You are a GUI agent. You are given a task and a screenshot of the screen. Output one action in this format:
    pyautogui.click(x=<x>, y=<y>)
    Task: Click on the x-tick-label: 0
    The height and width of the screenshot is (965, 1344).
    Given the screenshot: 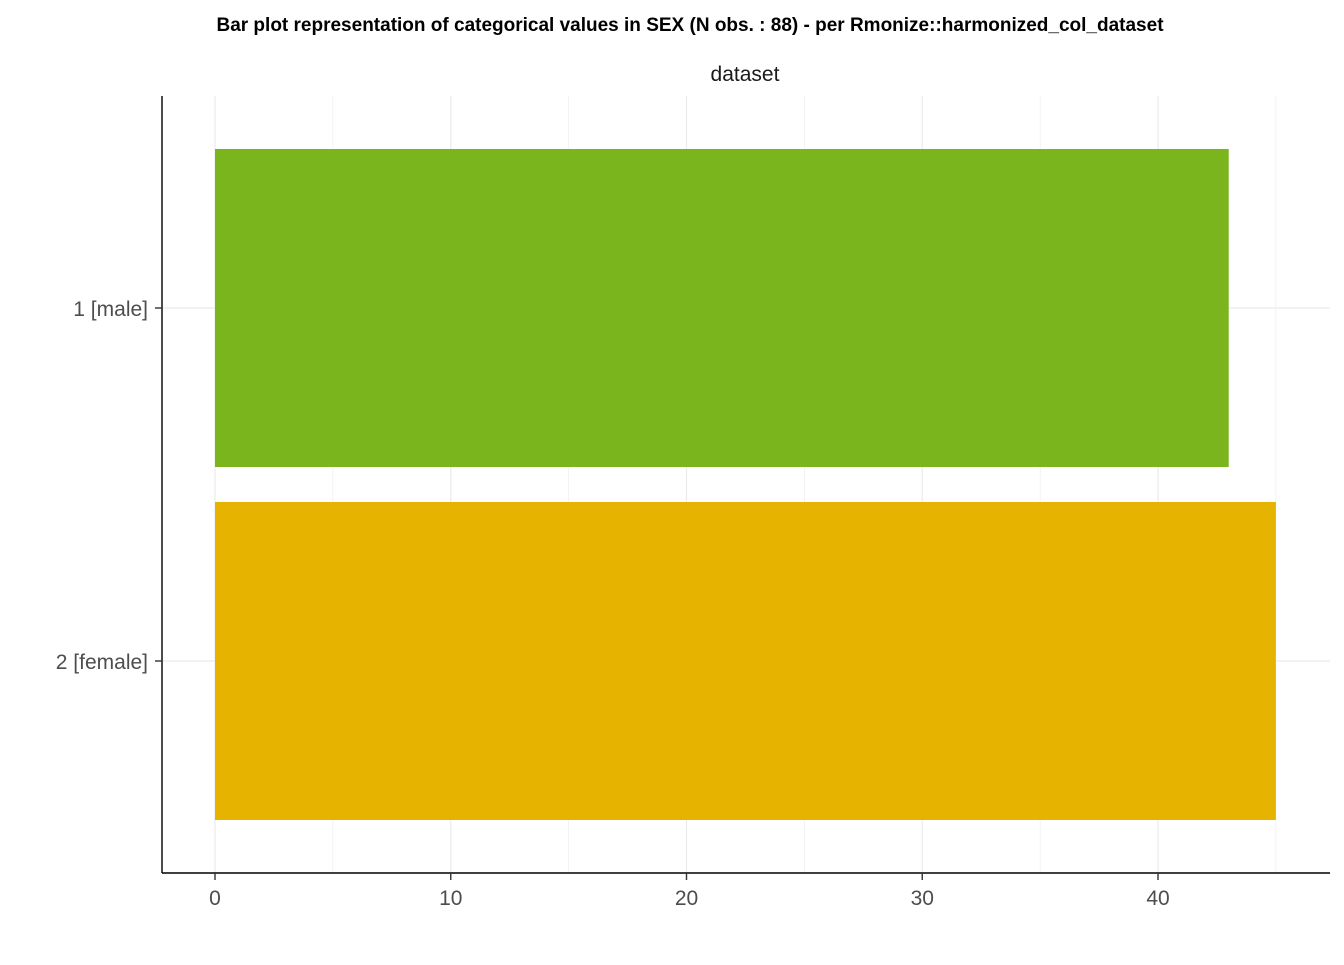 What is the action you would take?
    pyautogui.click(x=215, y=898)
    